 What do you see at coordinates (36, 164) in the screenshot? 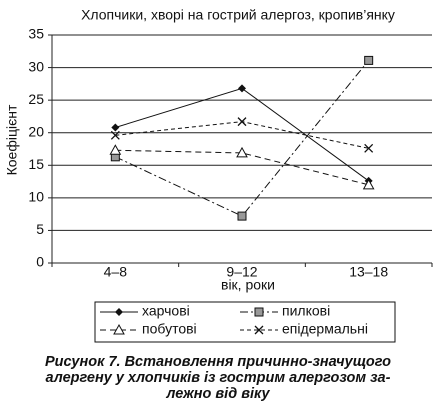
I see `y-tick-label: 15` at bounding box center [36, 164].